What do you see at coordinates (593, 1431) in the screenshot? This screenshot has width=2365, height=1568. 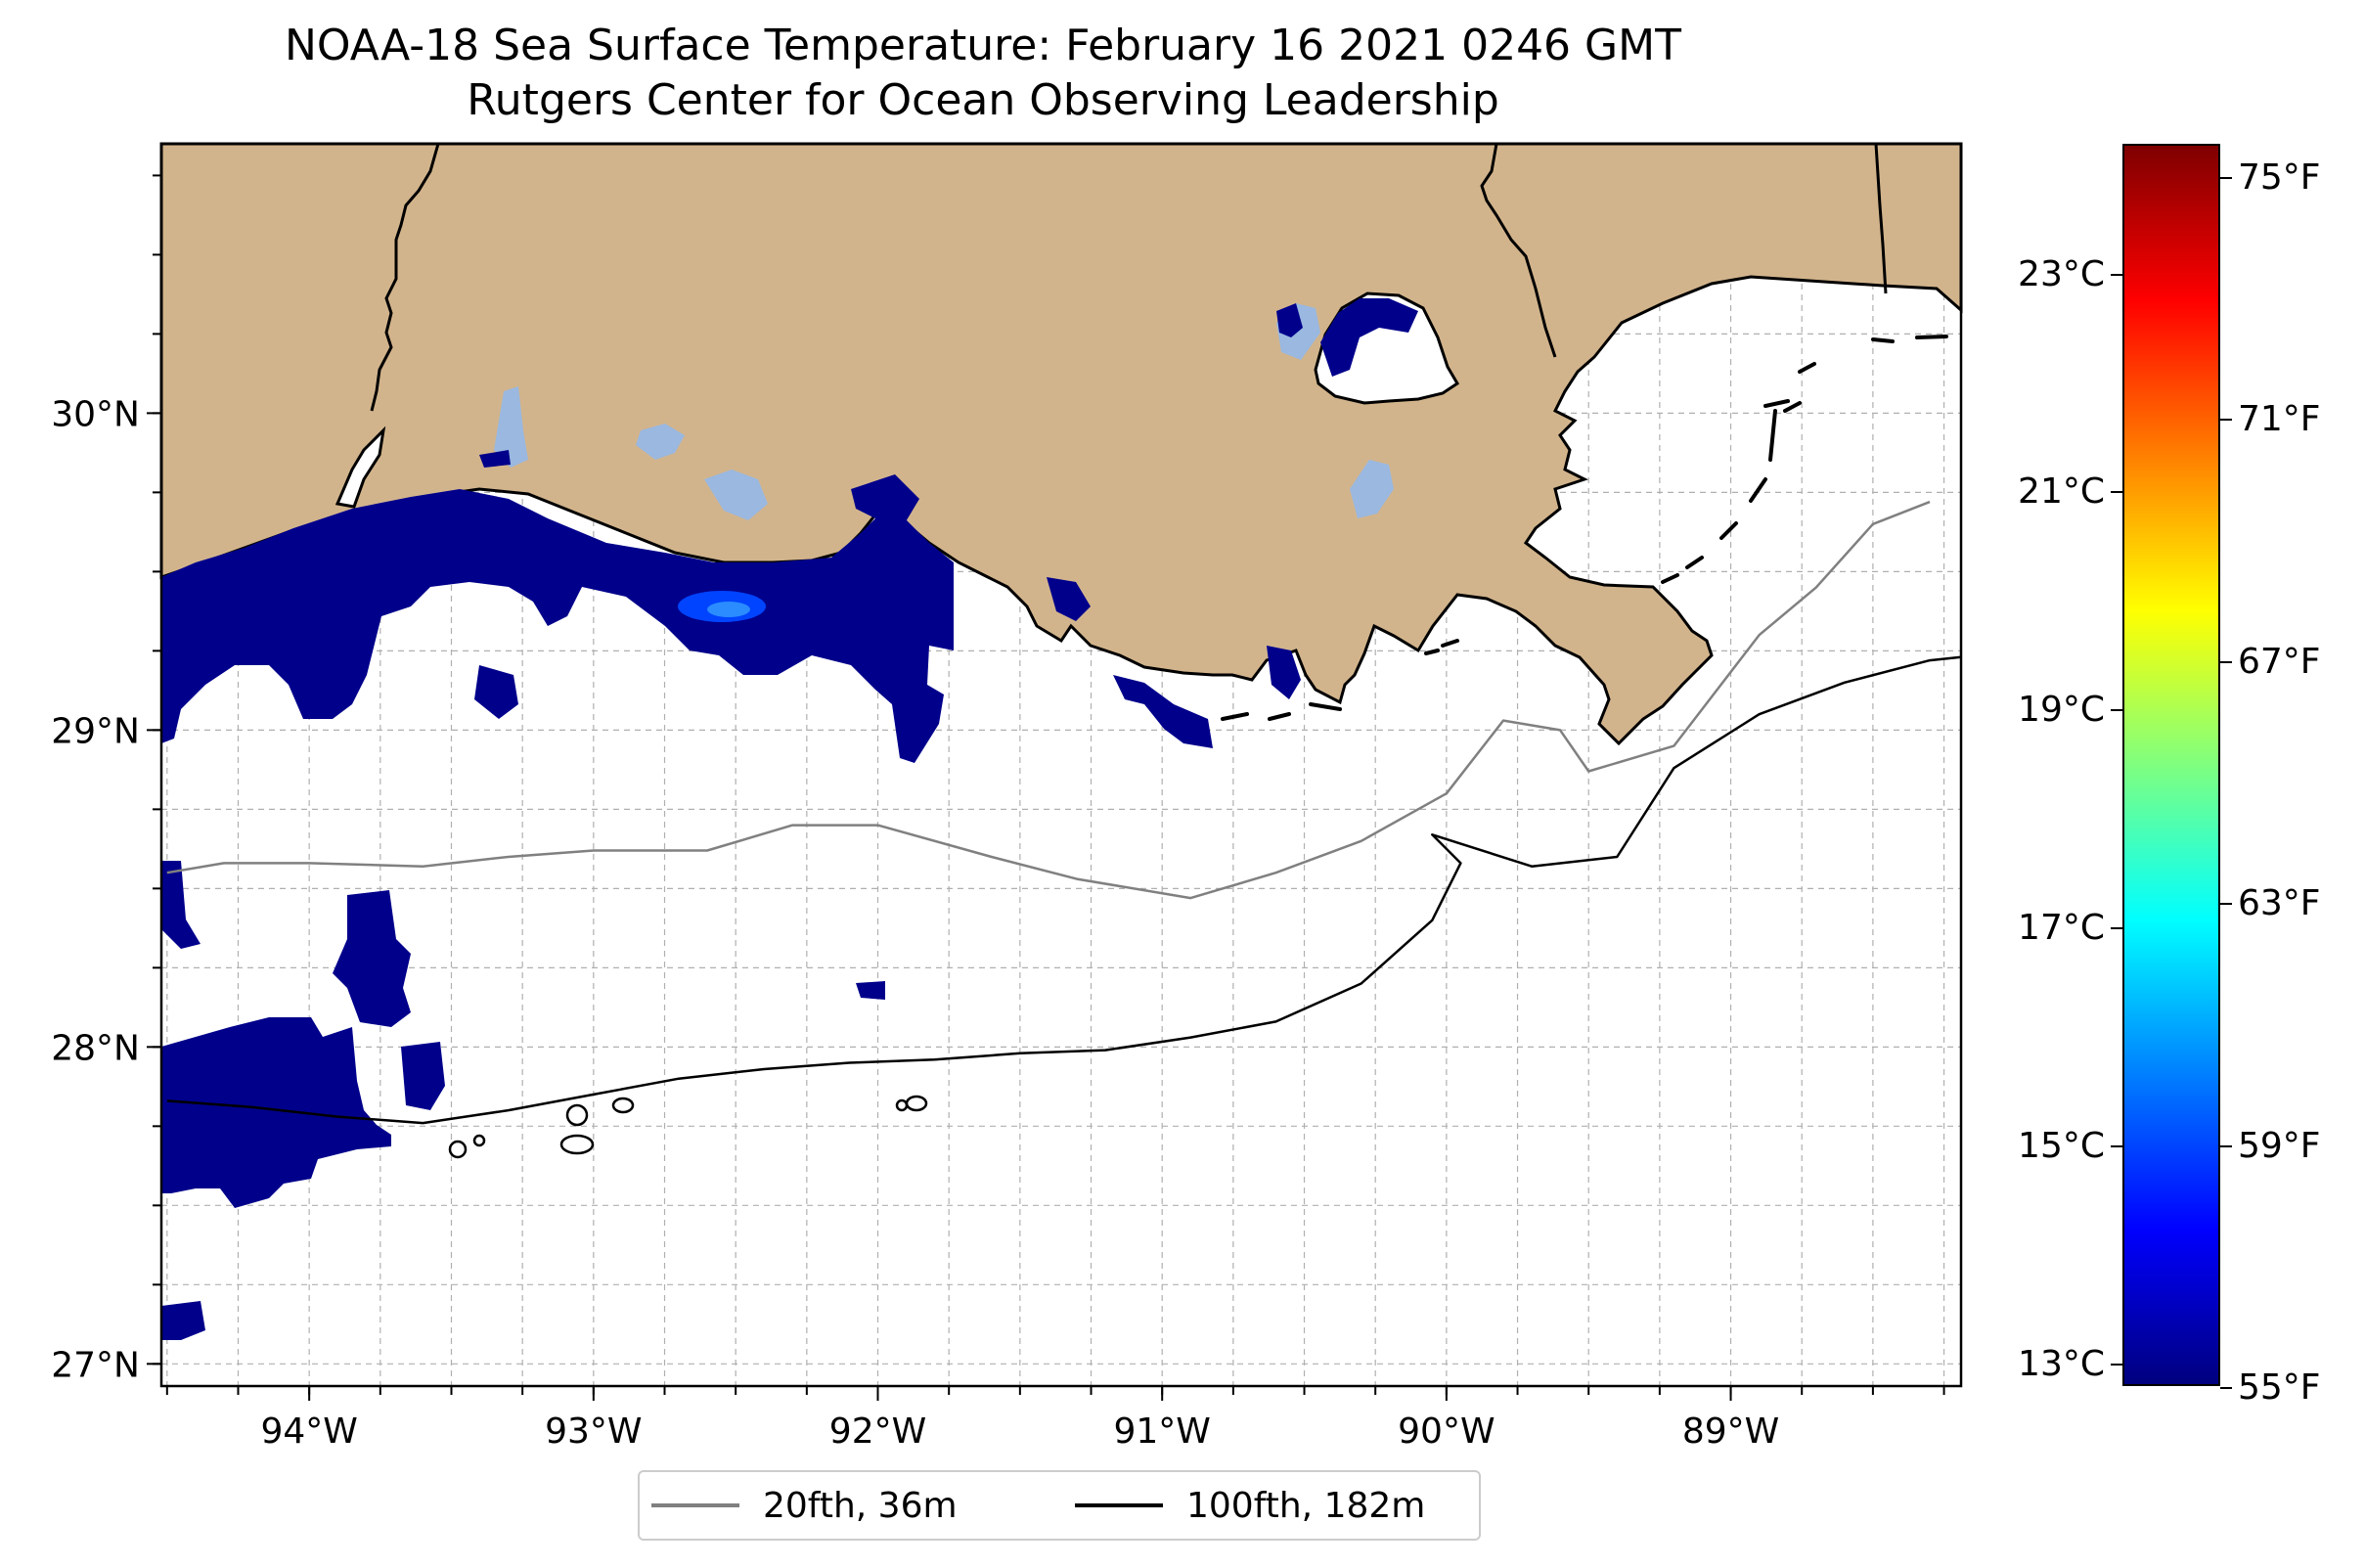 I see `lon-tick-label: 93°W` at bounding box center [593, 1431].